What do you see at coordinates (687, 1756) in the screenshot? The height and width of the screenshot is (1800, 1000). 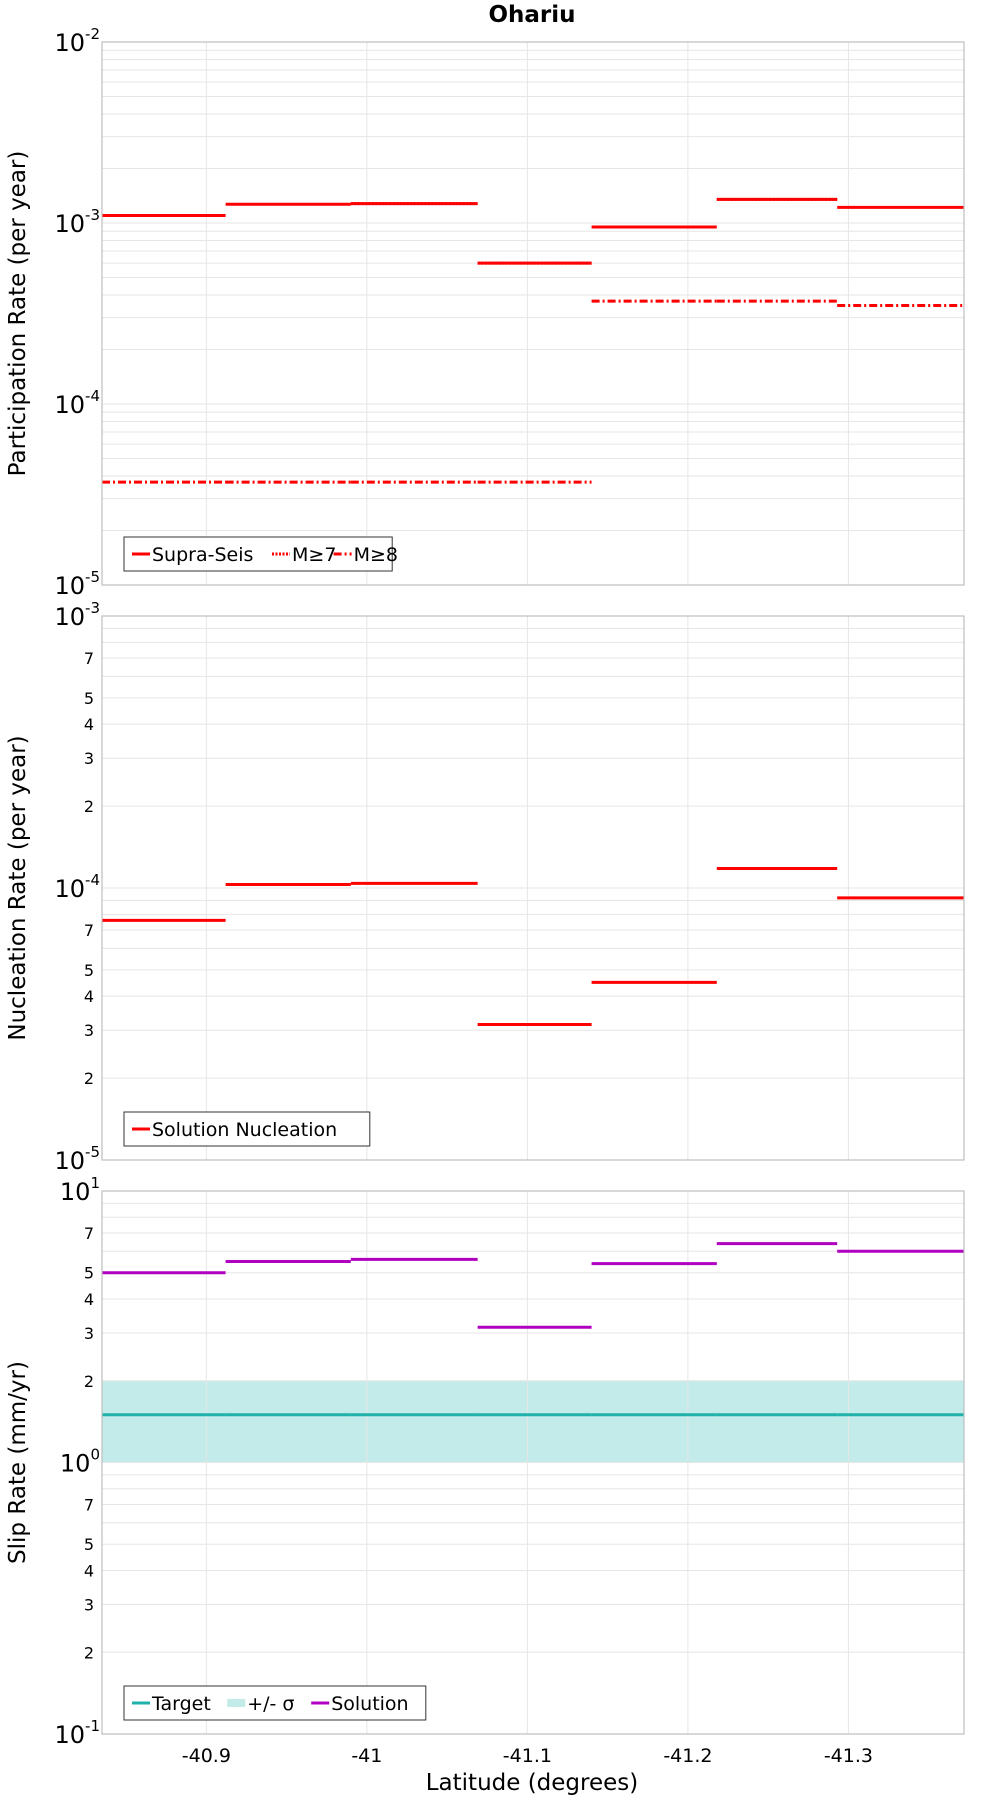 I see `x-tick-label: -41.2` at bounding box center [687, 1756].